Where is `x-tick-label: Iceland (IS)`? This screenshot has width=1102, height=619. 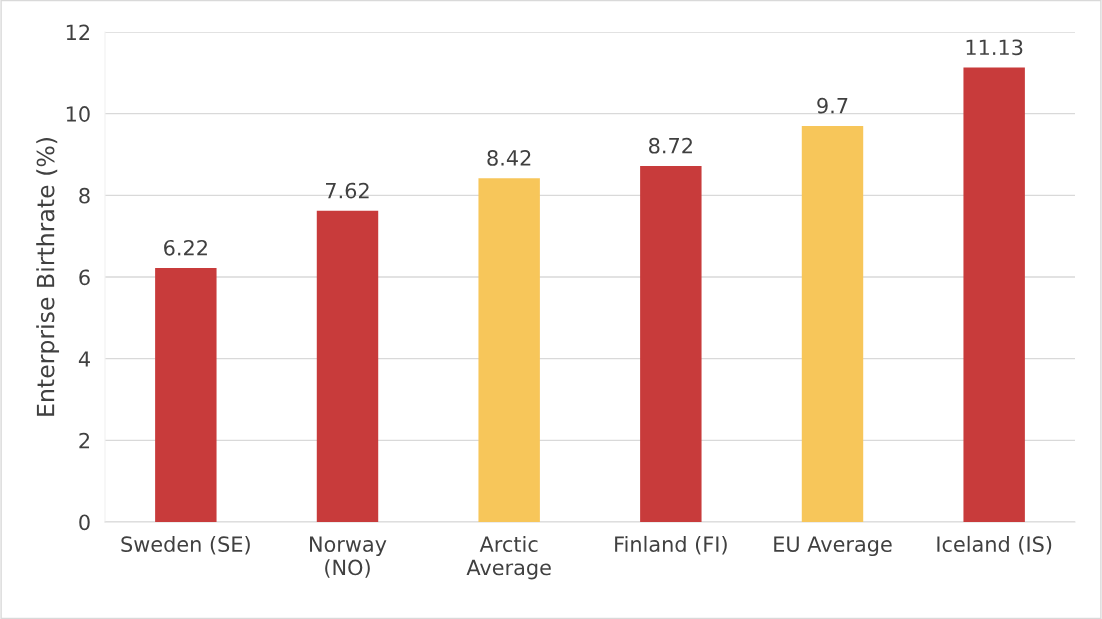 x-tick-label: Iceland (IS) is located at coordinates (994, 545).